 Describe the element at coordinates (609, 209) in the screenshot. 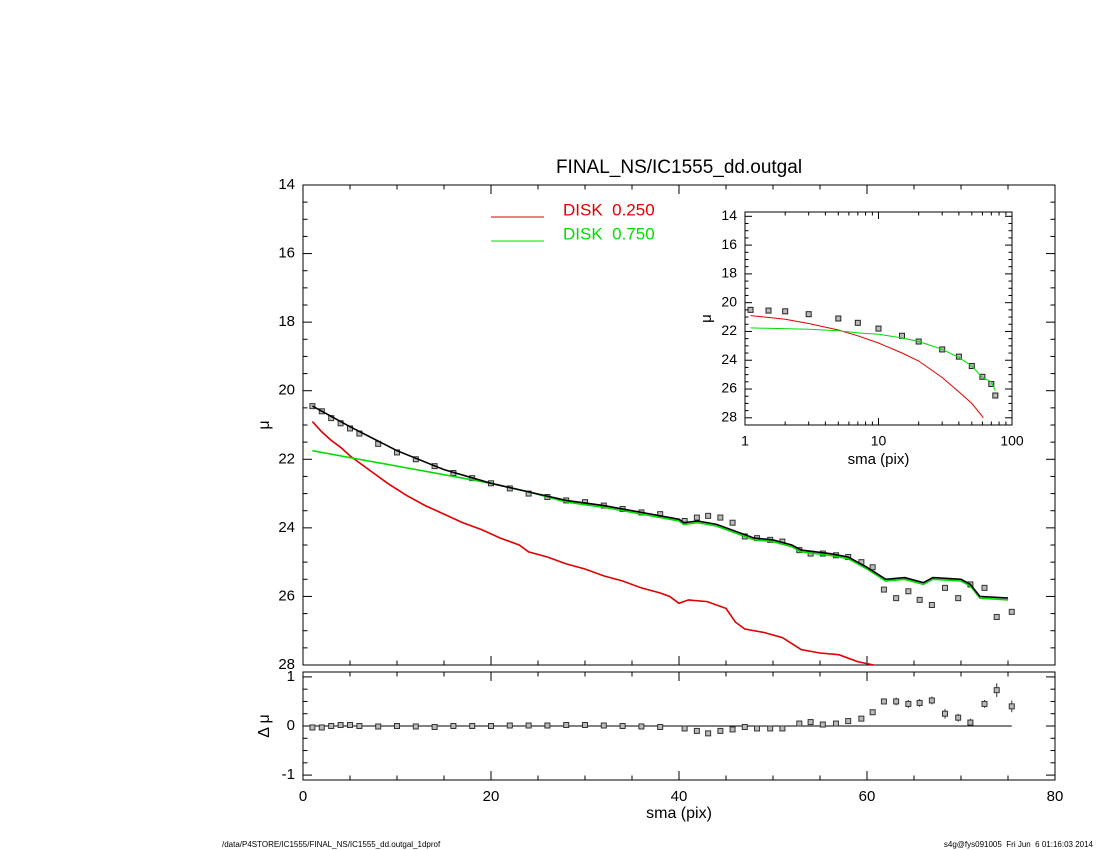

I see `legend-label: DISK 0.250` at that location.